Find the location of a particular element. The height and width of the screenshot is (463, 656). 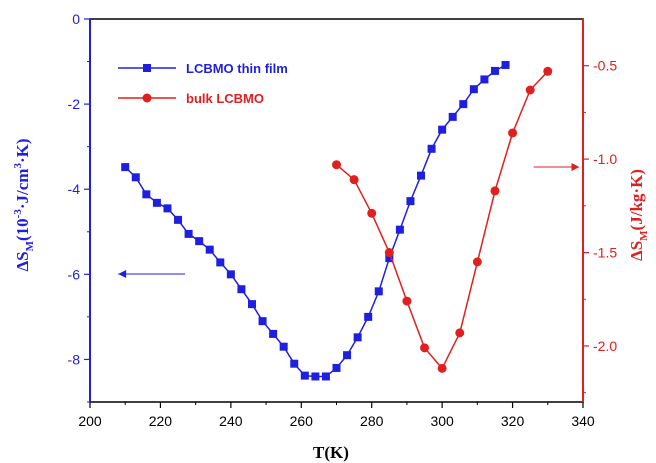

left-arrow-icon is located at coordinates (122, 274).